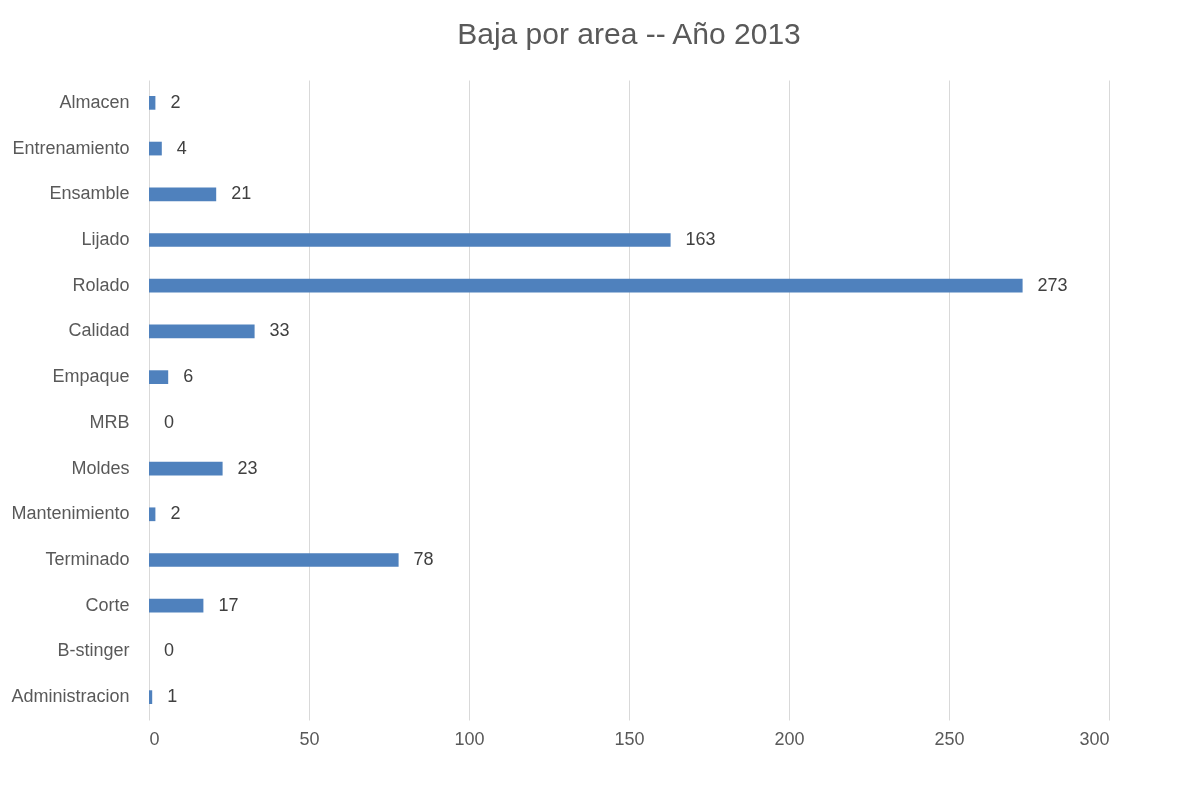 Image resolution: width=1202 pixels, height=802 pixels. What do you see at coordinates (94, 101) in the screenshot?
I see `y-tick-label: Almacen` at bounding box center [94, 101].